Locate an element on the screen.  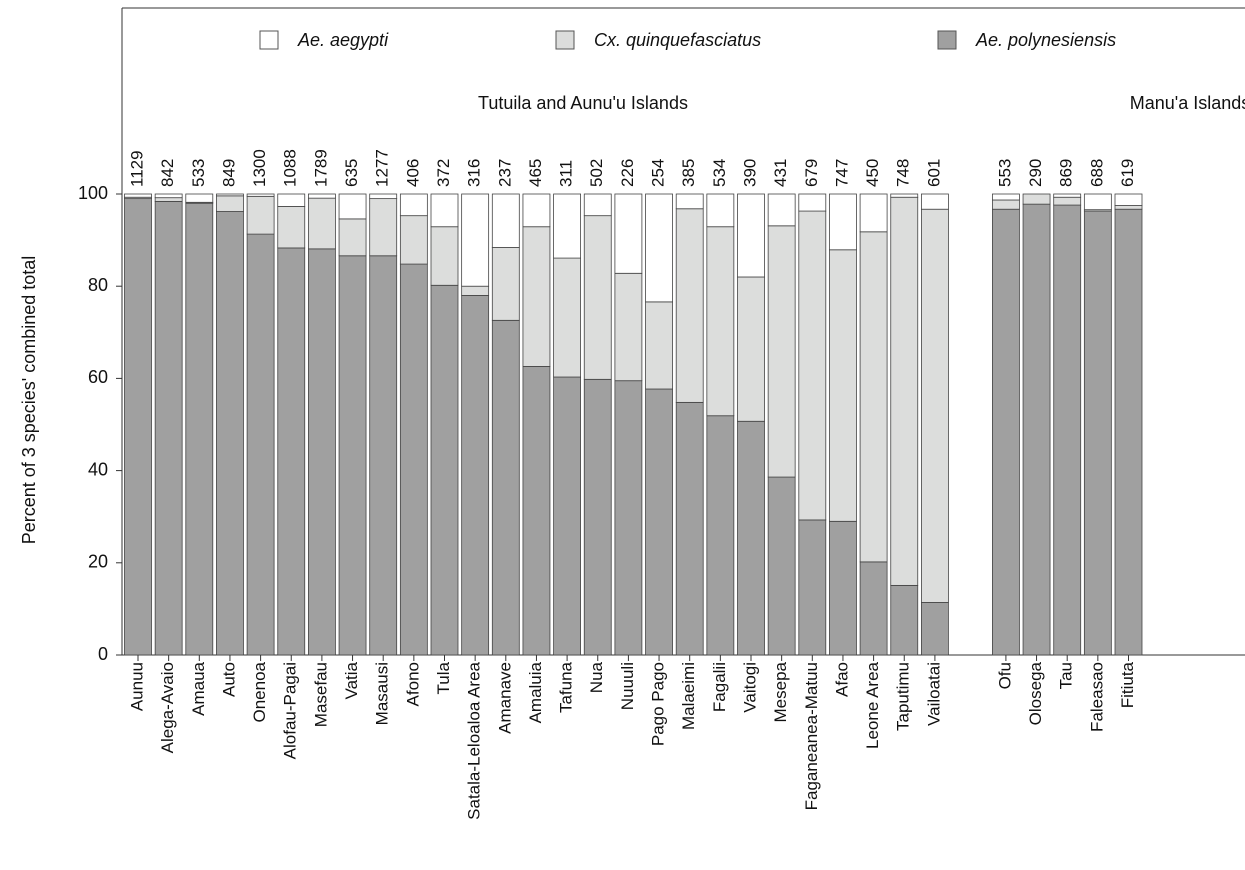
total-label: 237 is located at coordinates (504, 173).